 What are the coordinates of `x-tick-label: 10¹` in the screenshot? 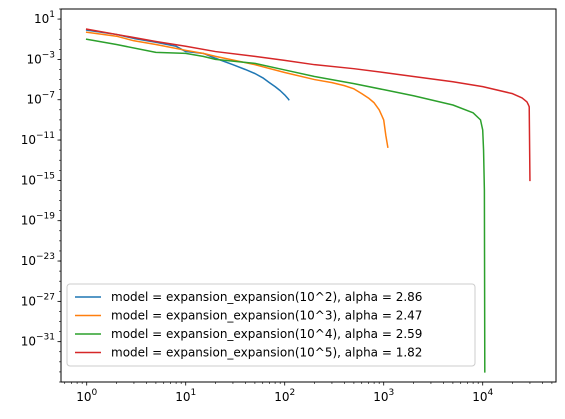 It's located at (185, 396).